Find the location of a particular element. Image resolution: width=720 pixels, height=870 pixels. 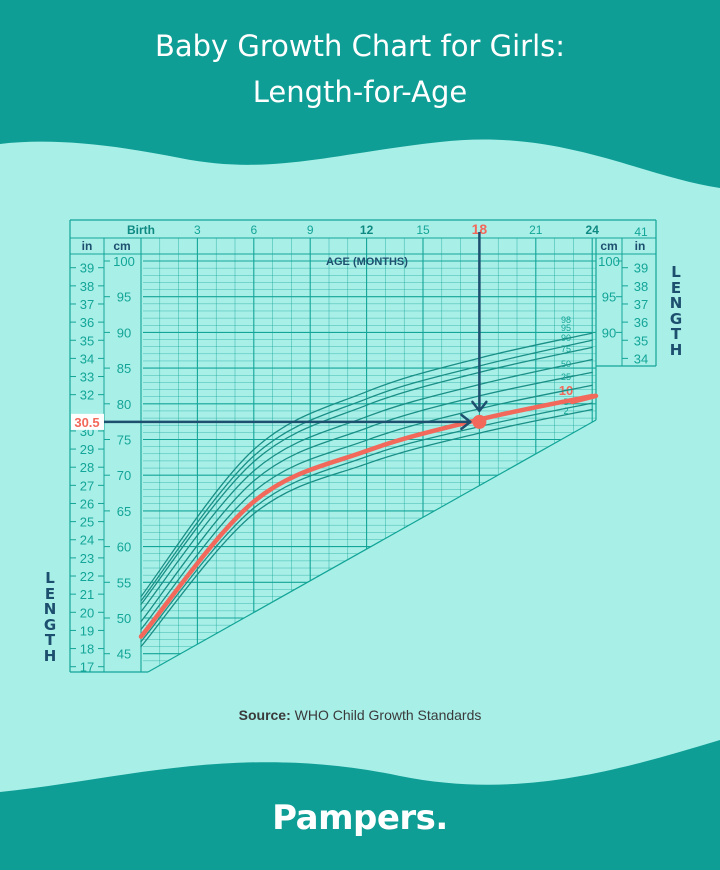

cm-tick-label: 50 is located at coordinates (124, 618).